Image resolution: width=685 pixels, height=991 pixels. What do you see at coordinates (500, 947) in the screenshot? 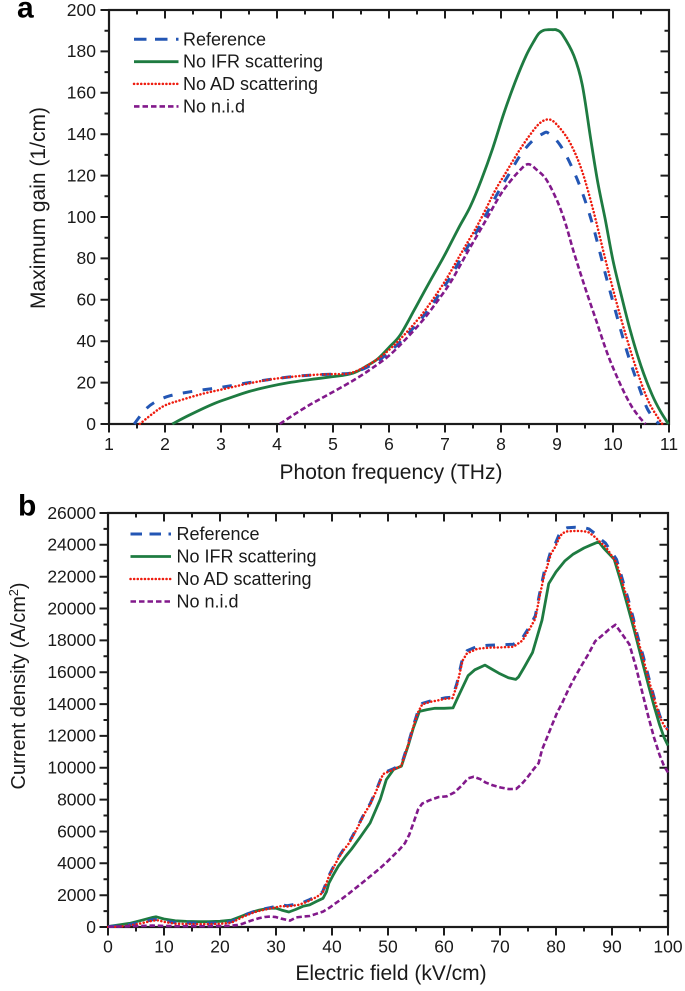
I see `svg-text: 70` at bounding box center [500, 947].